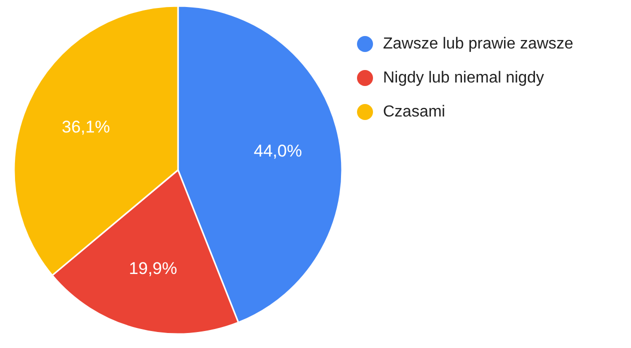  I want to click on legend-label: Nigdy lub niemal nigdy, so click(463, 78).